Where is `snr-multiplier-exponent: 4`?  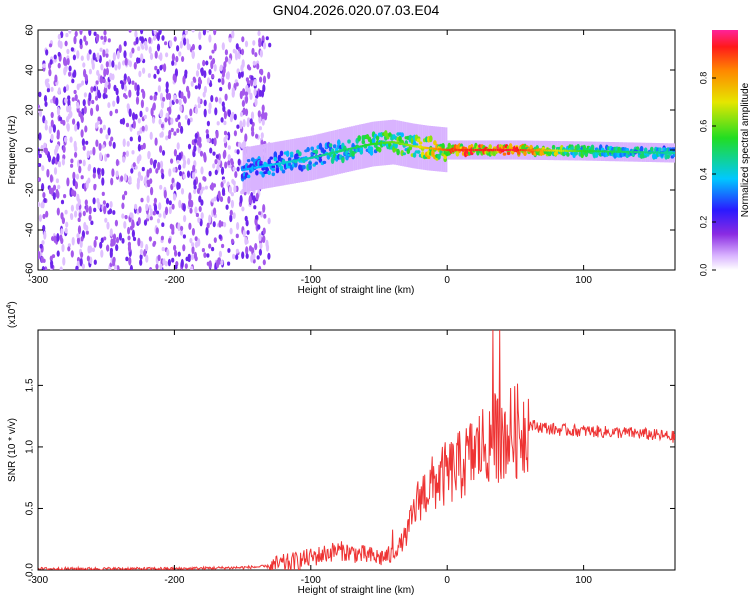
snr-multiplier-exponent: 4 is located at coordinates (9, 307).